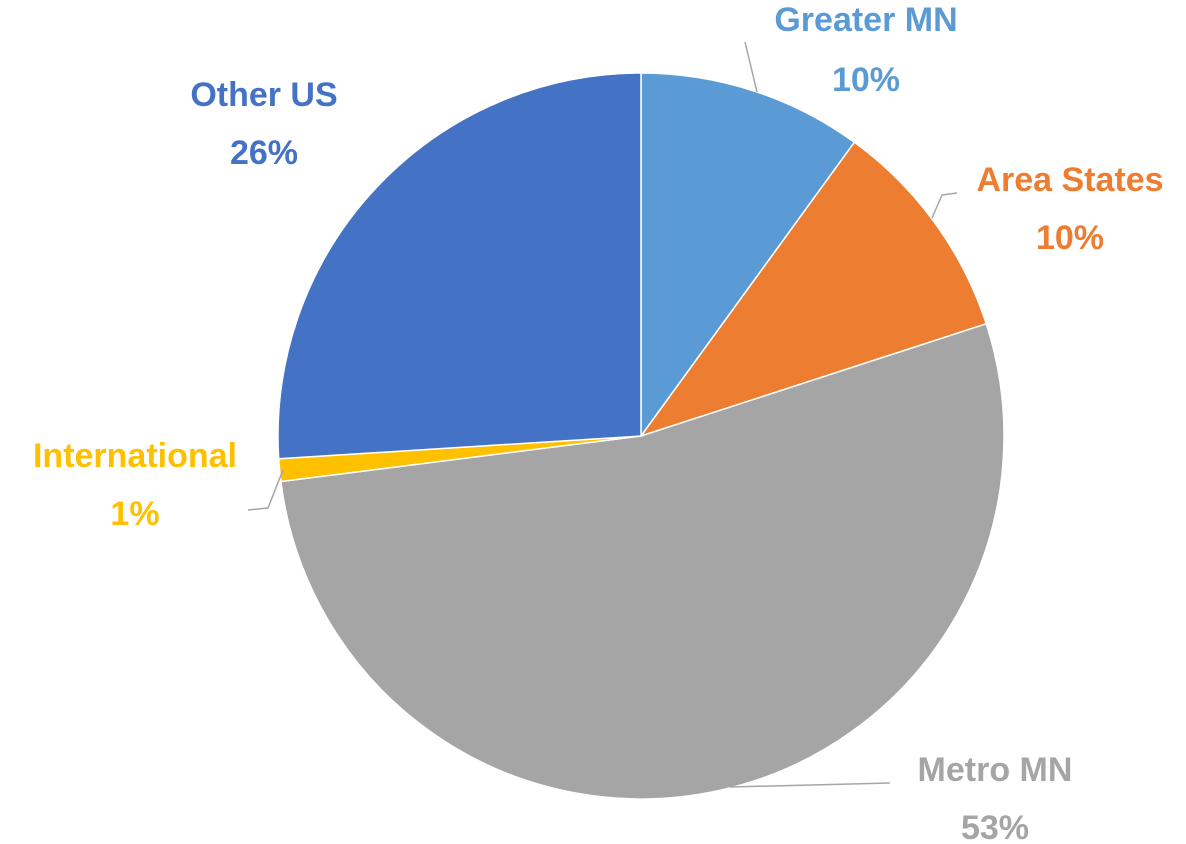 Image resolution: width=1186 pixels, height=844 pixels. I want to click on slice-name: Metro MN, so click(995, 770).